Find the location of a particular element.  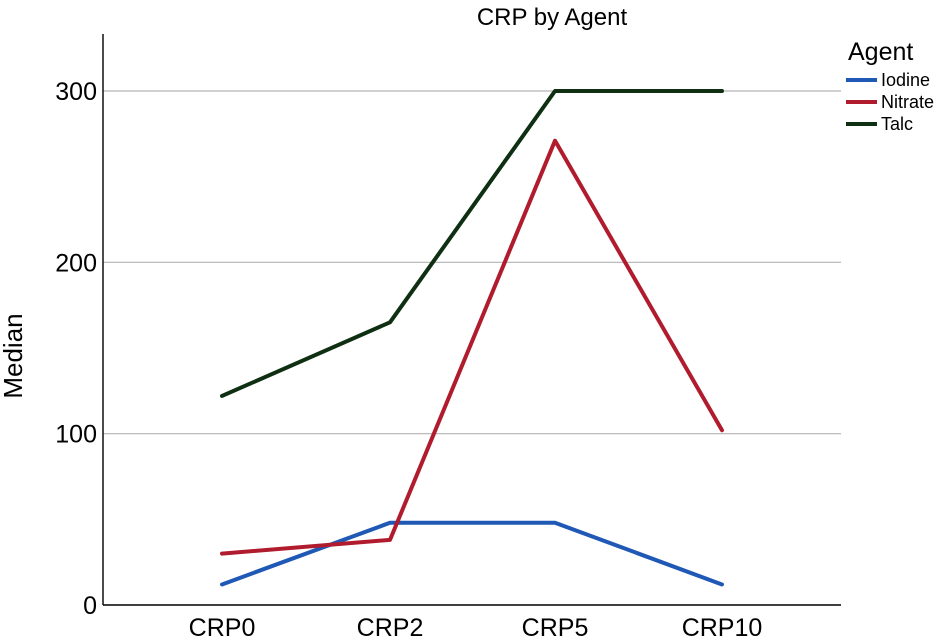

x-tick-label: CRP5 is located at coordinates (555, 627).